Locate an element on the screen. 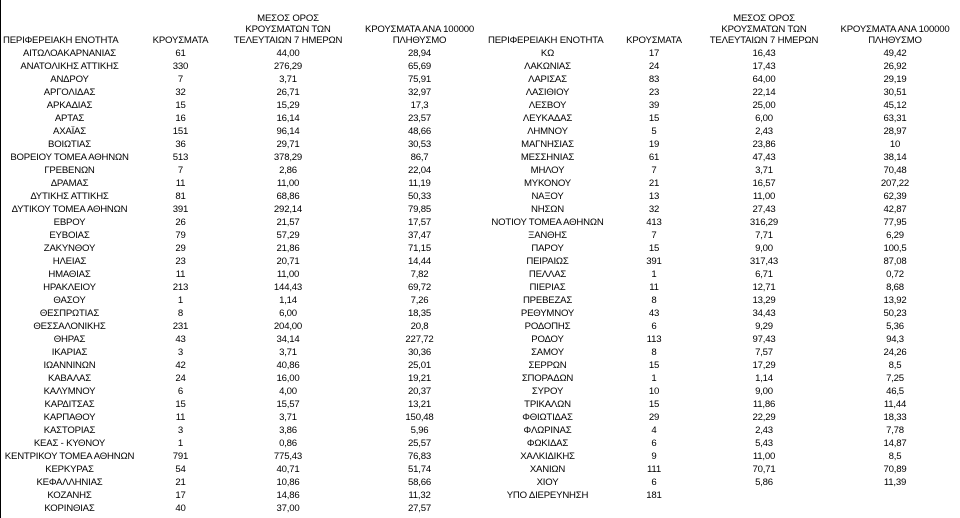  cell-value: 23 is located at coordinates (180, 261).